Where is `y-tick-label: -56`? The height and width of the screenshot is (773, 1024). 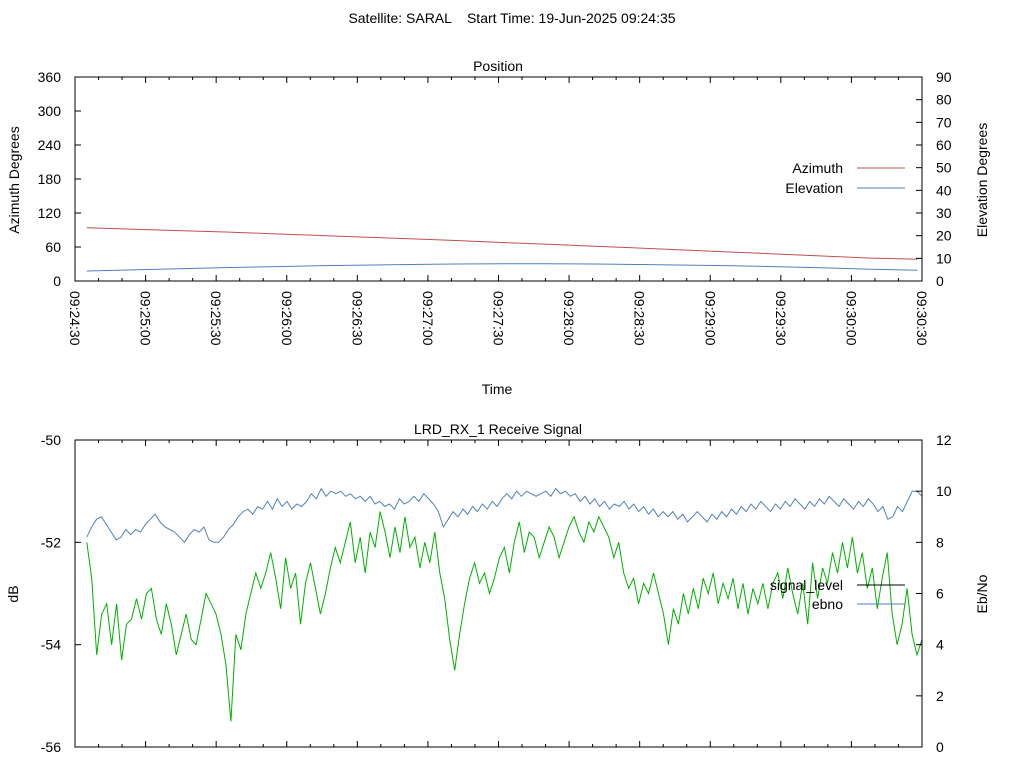 y-tick-label: -56 is located at coordinates (51, 747).